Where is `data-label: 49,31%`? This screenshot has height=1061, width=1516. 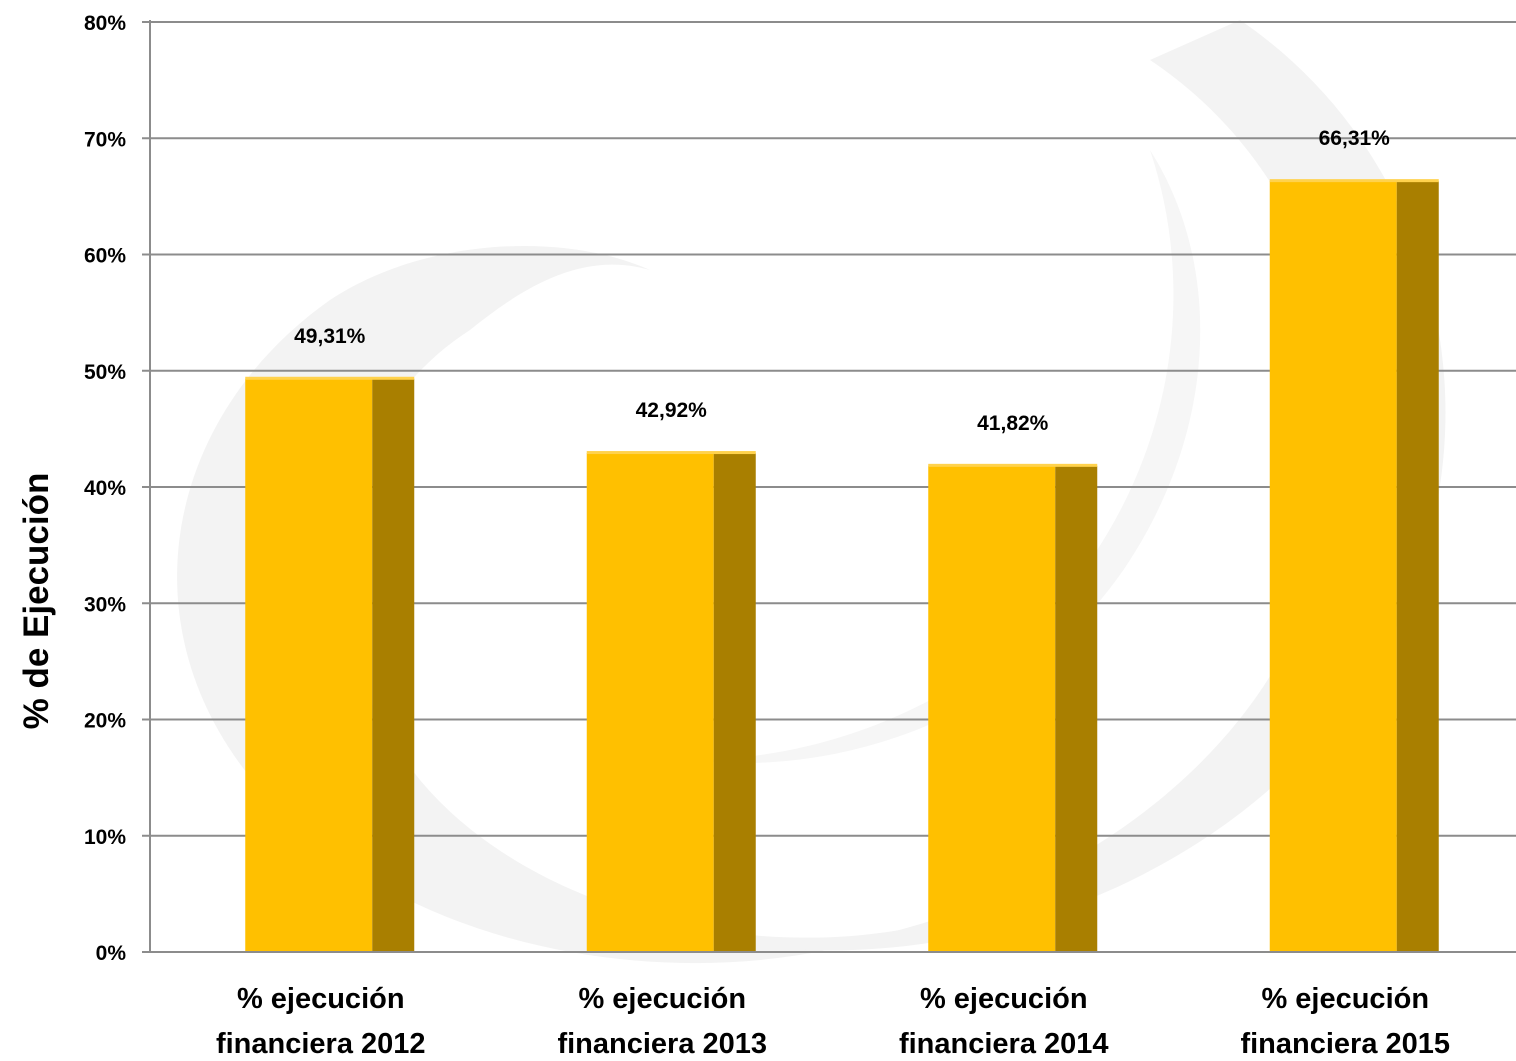 data-label: 49,31% is located at coordinates (330, 336).